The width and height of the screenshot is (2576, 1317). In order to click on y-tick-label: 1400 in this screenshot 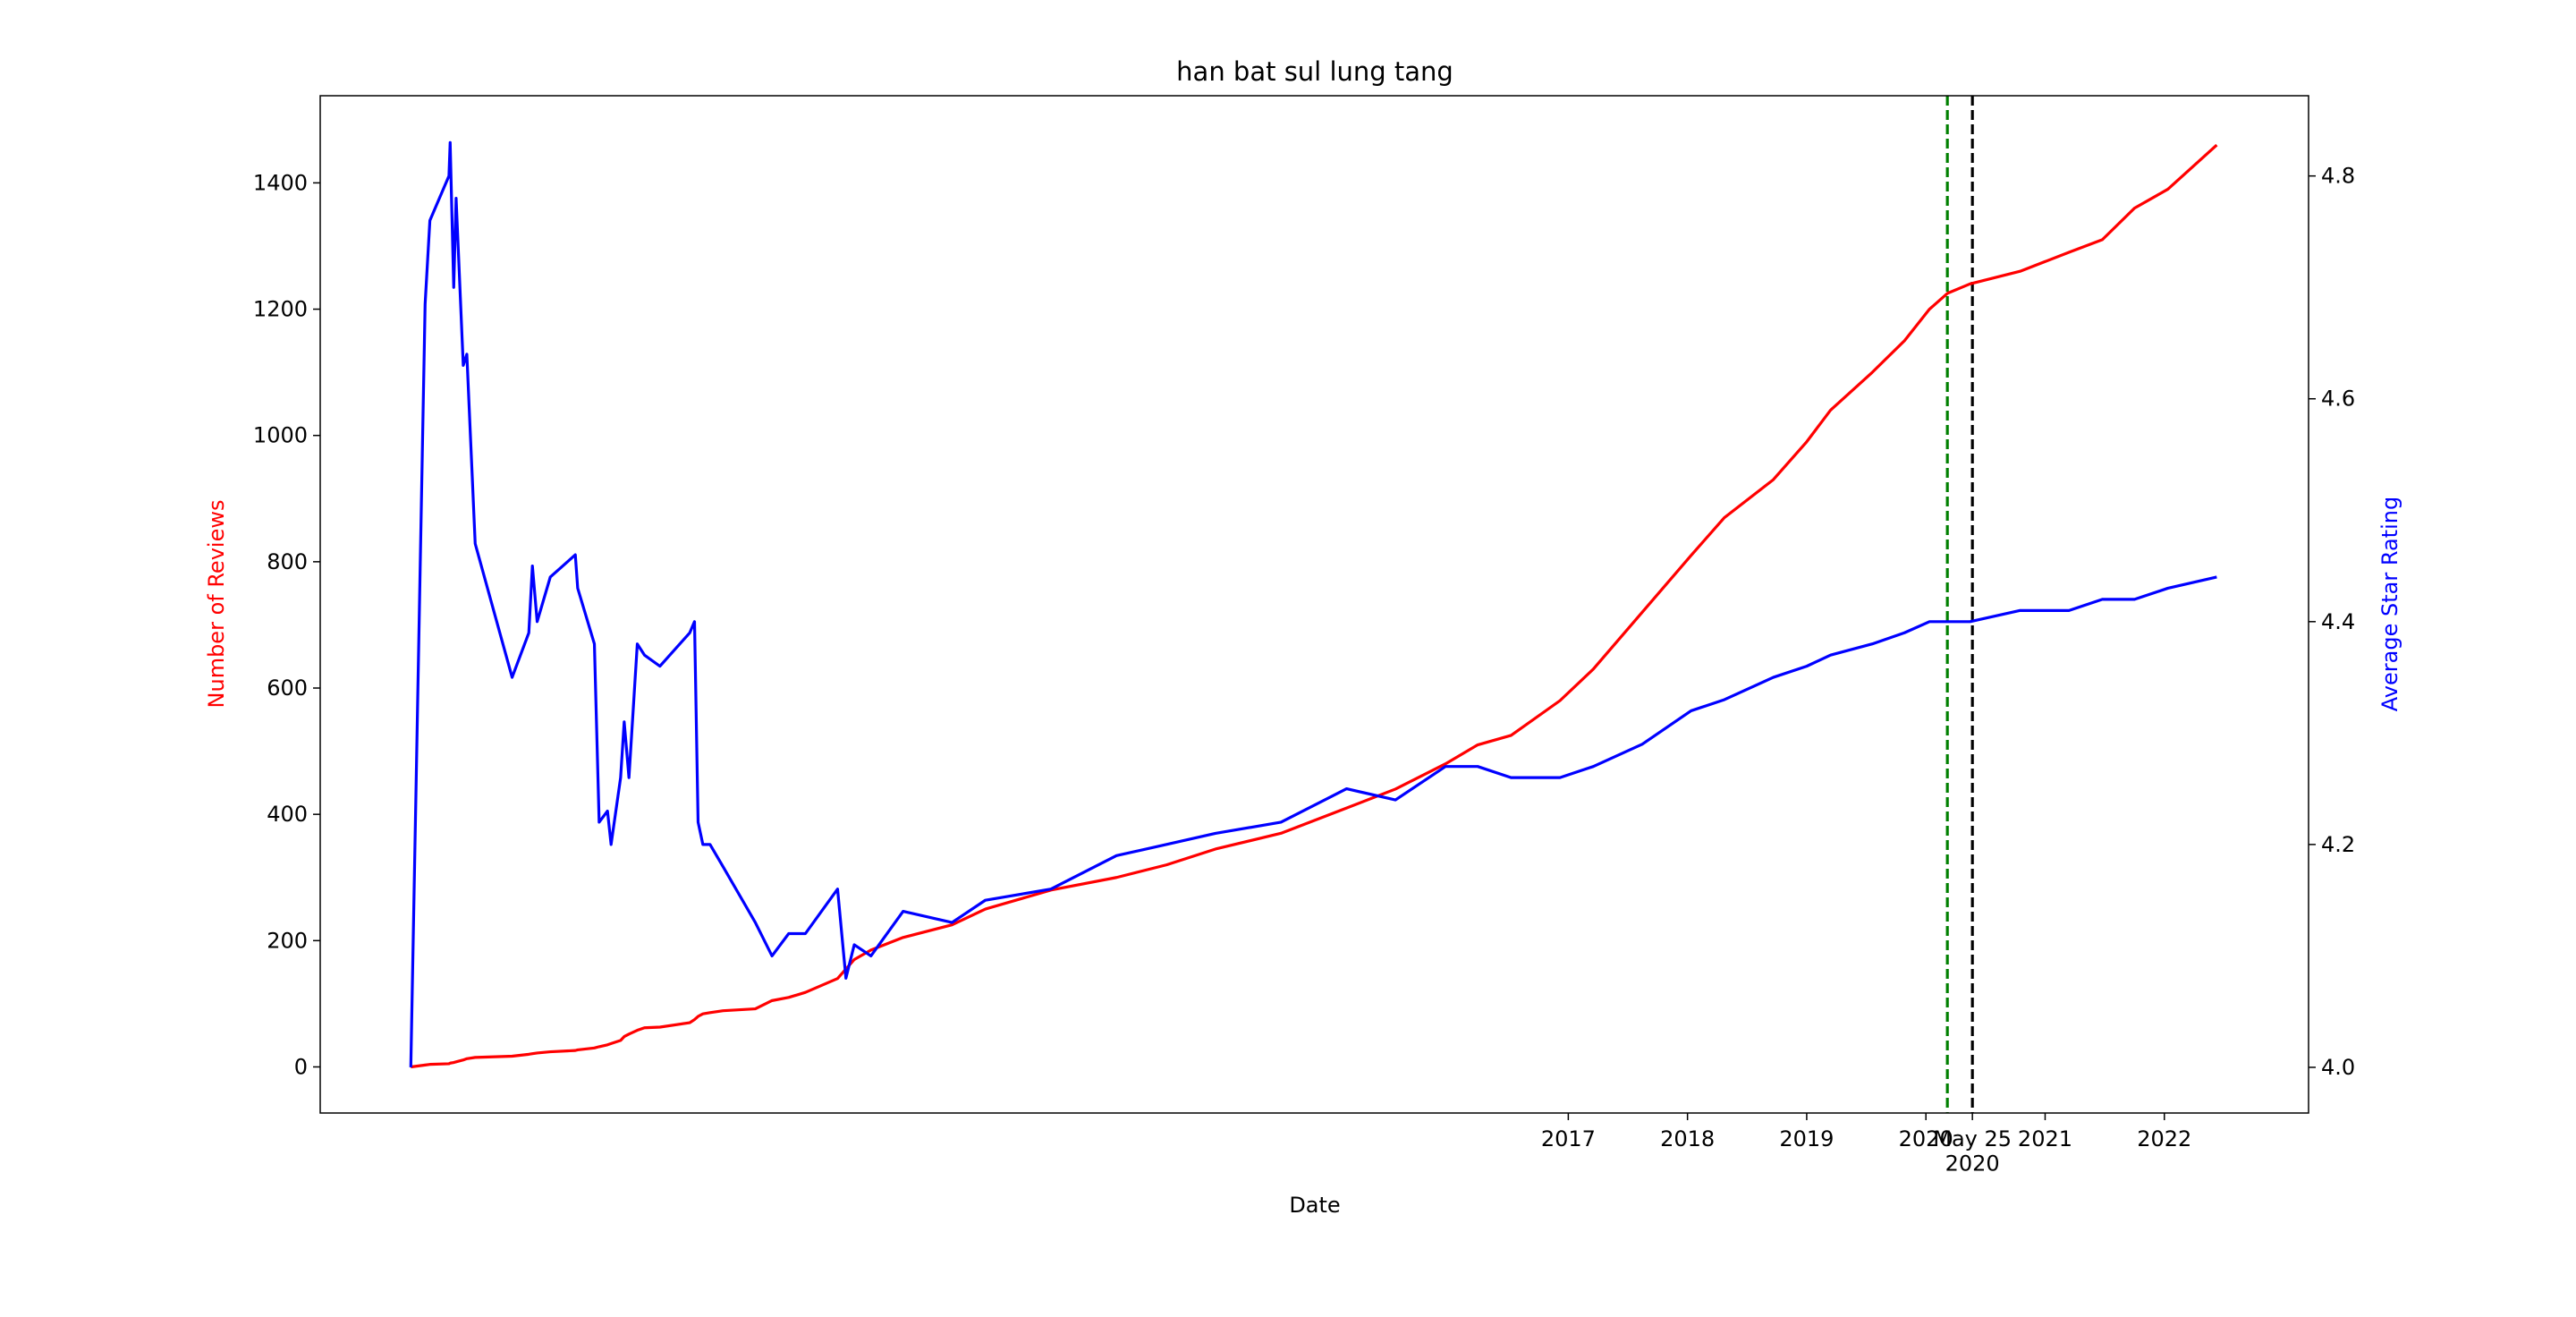, I will do `click(280, 182)`.